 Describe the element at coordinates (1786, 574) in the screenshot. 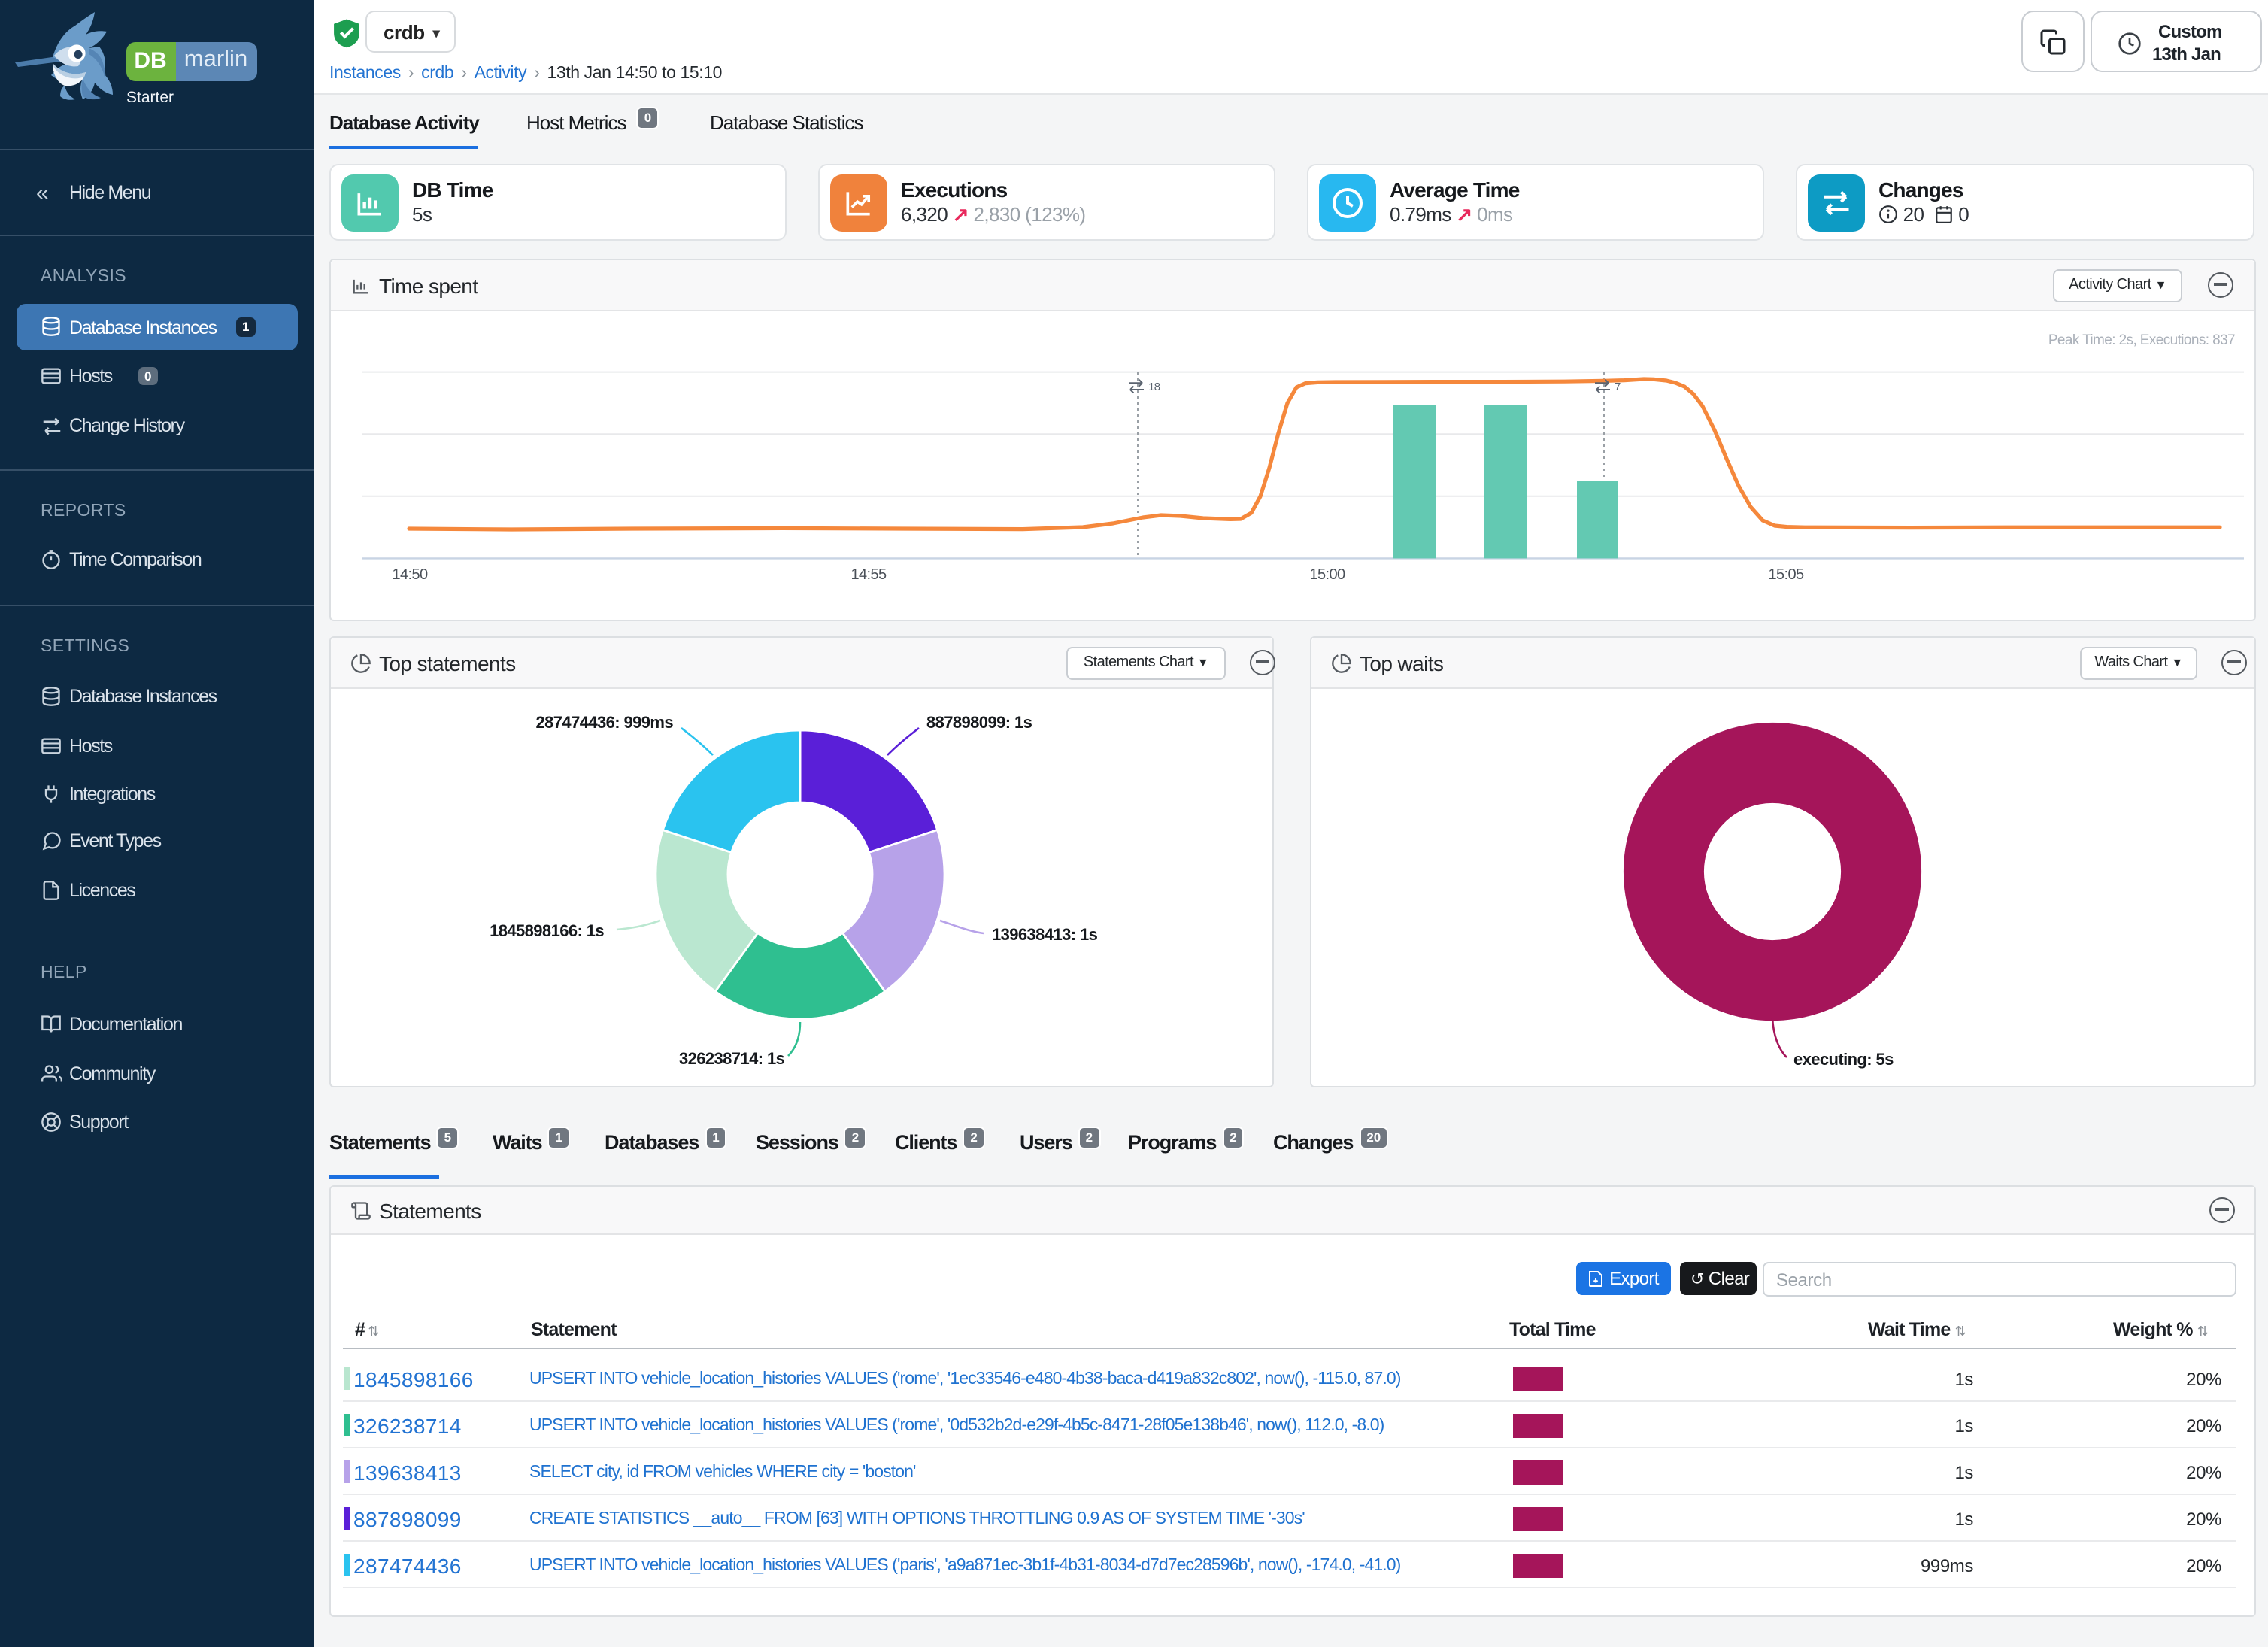

I see `svg-text: 15:05` at that location.